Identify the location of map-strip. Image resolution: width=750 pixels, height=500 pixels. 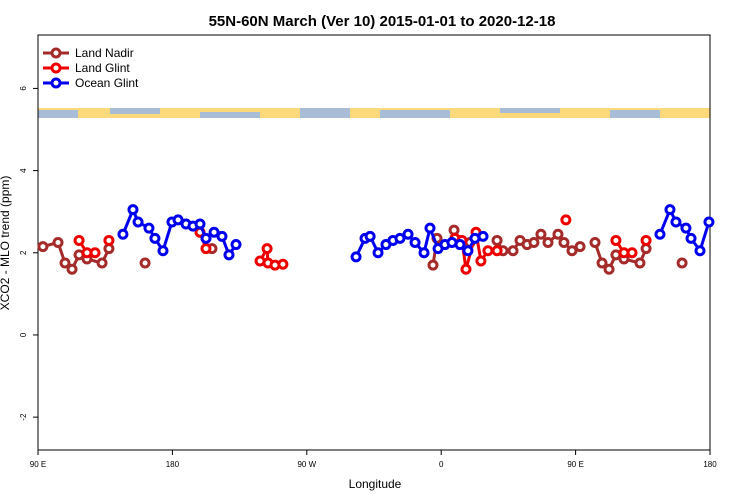
(374, 113).